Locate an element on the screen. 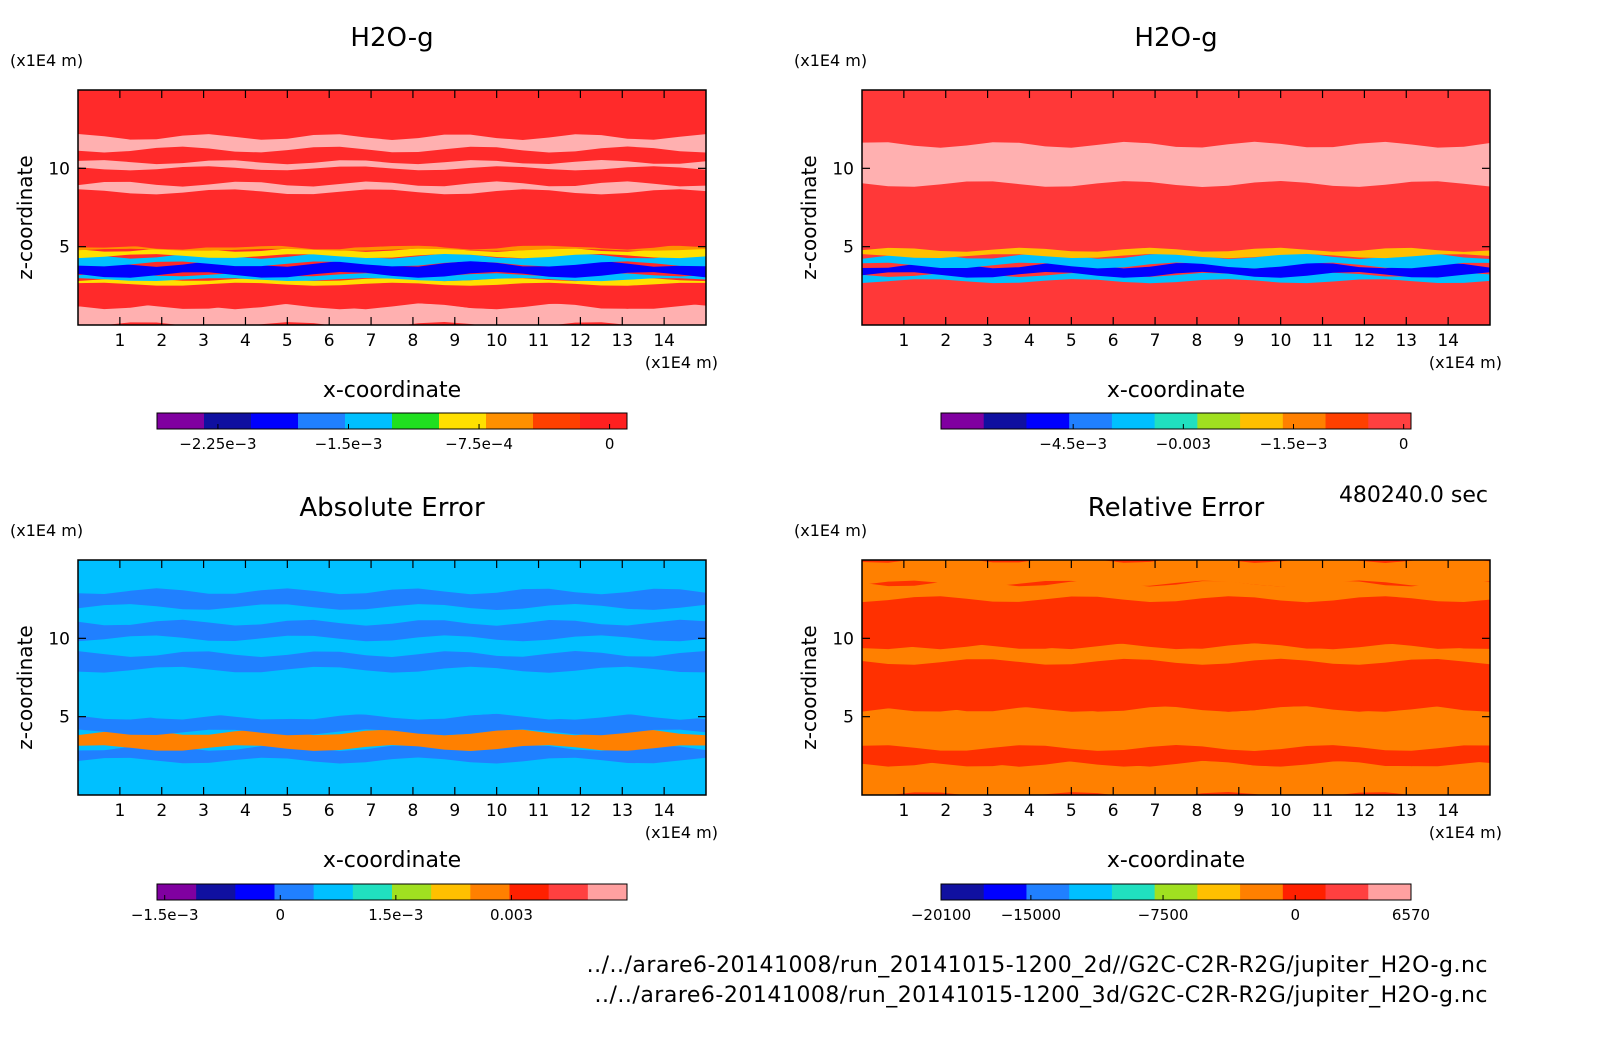 This screenshot has width=1604, height=1054. colorbar-tick-label: −7.5e−4 is located at coordinates (479, 444).